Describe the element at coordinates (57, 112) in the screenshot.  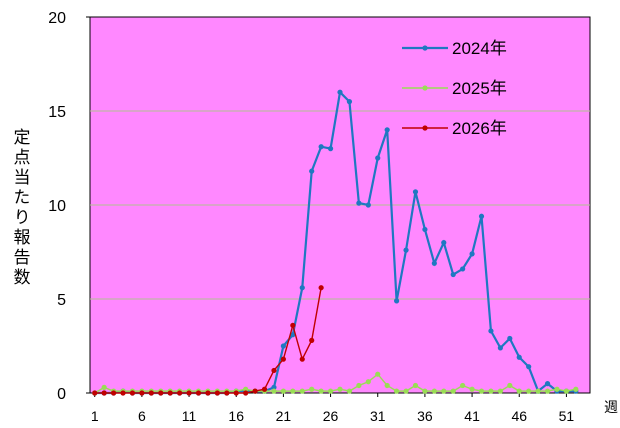
I see `y-tick-label: 15` at that location.